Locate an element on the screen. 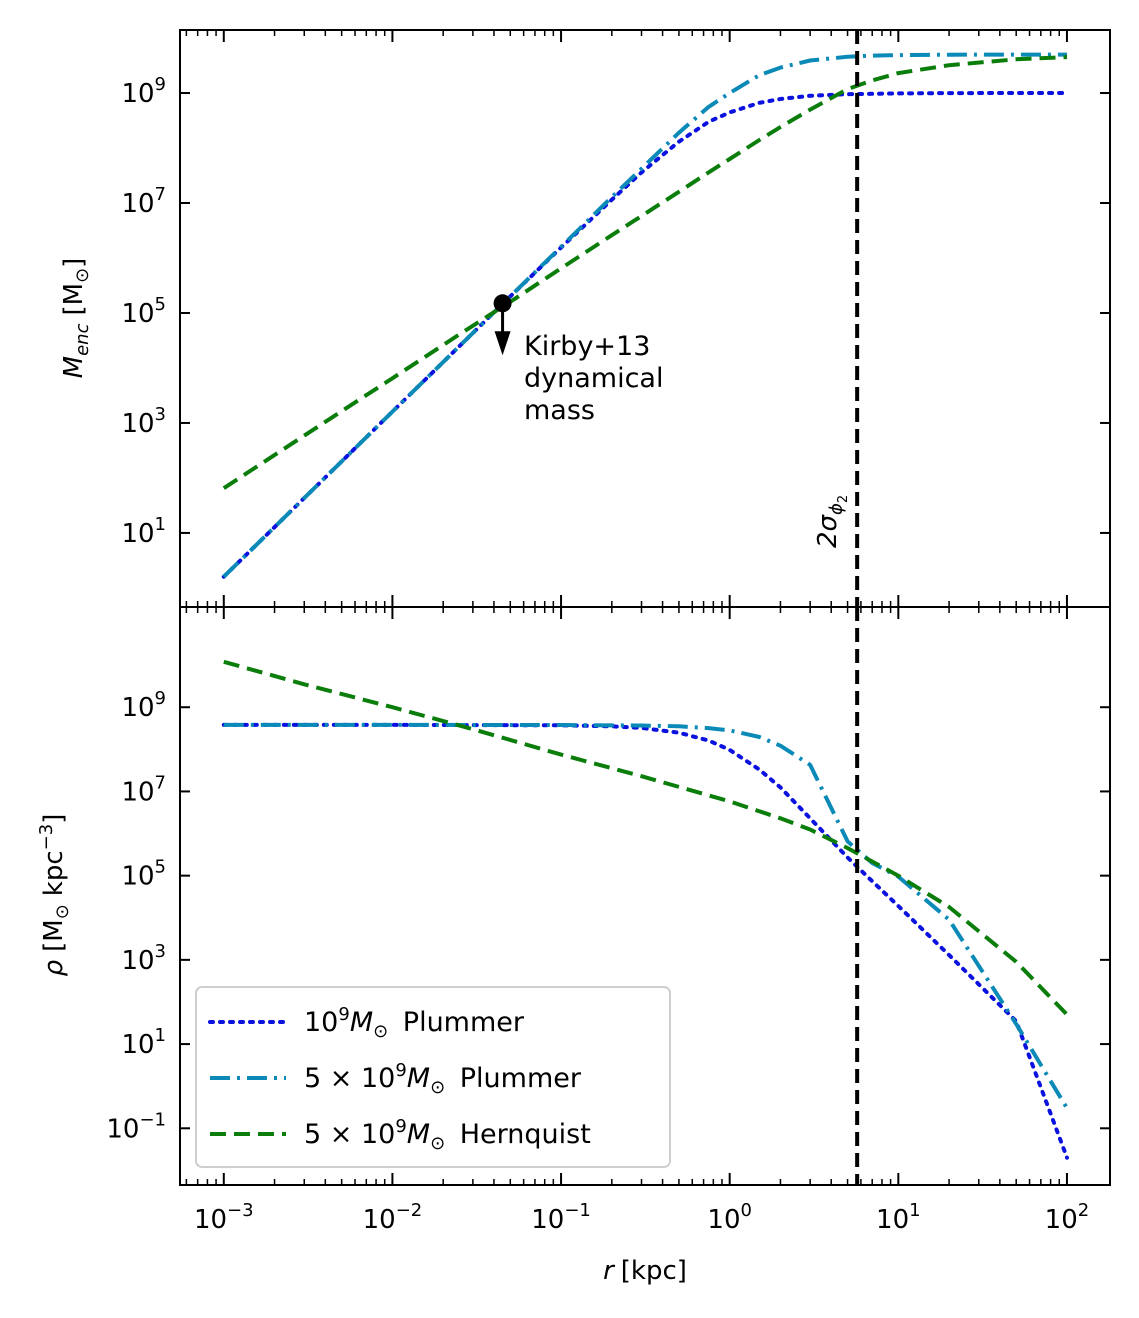 The height and width of the screenshot is (1318, 1139). x-tick-label: 10² is located at coordinates (1067, 1217).